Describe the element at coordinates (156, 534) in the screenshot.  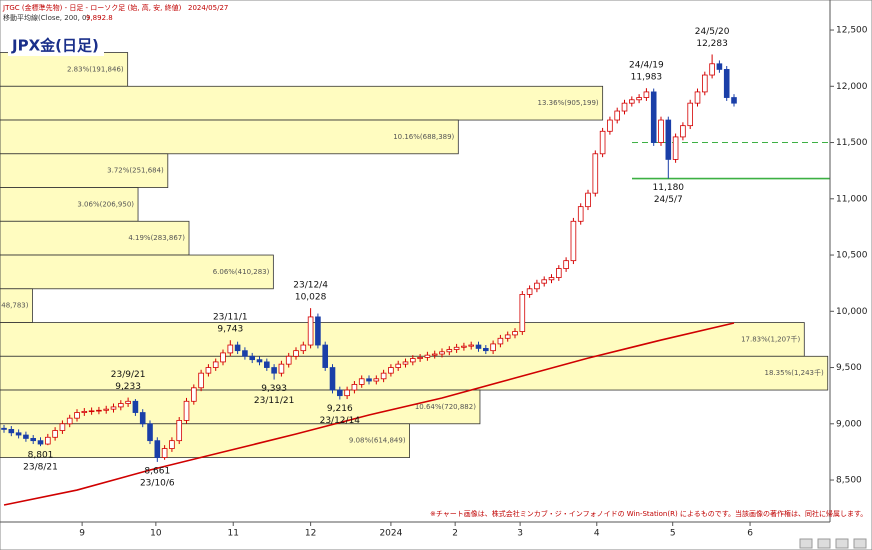
I see `x-tick-label: 10` at that location.